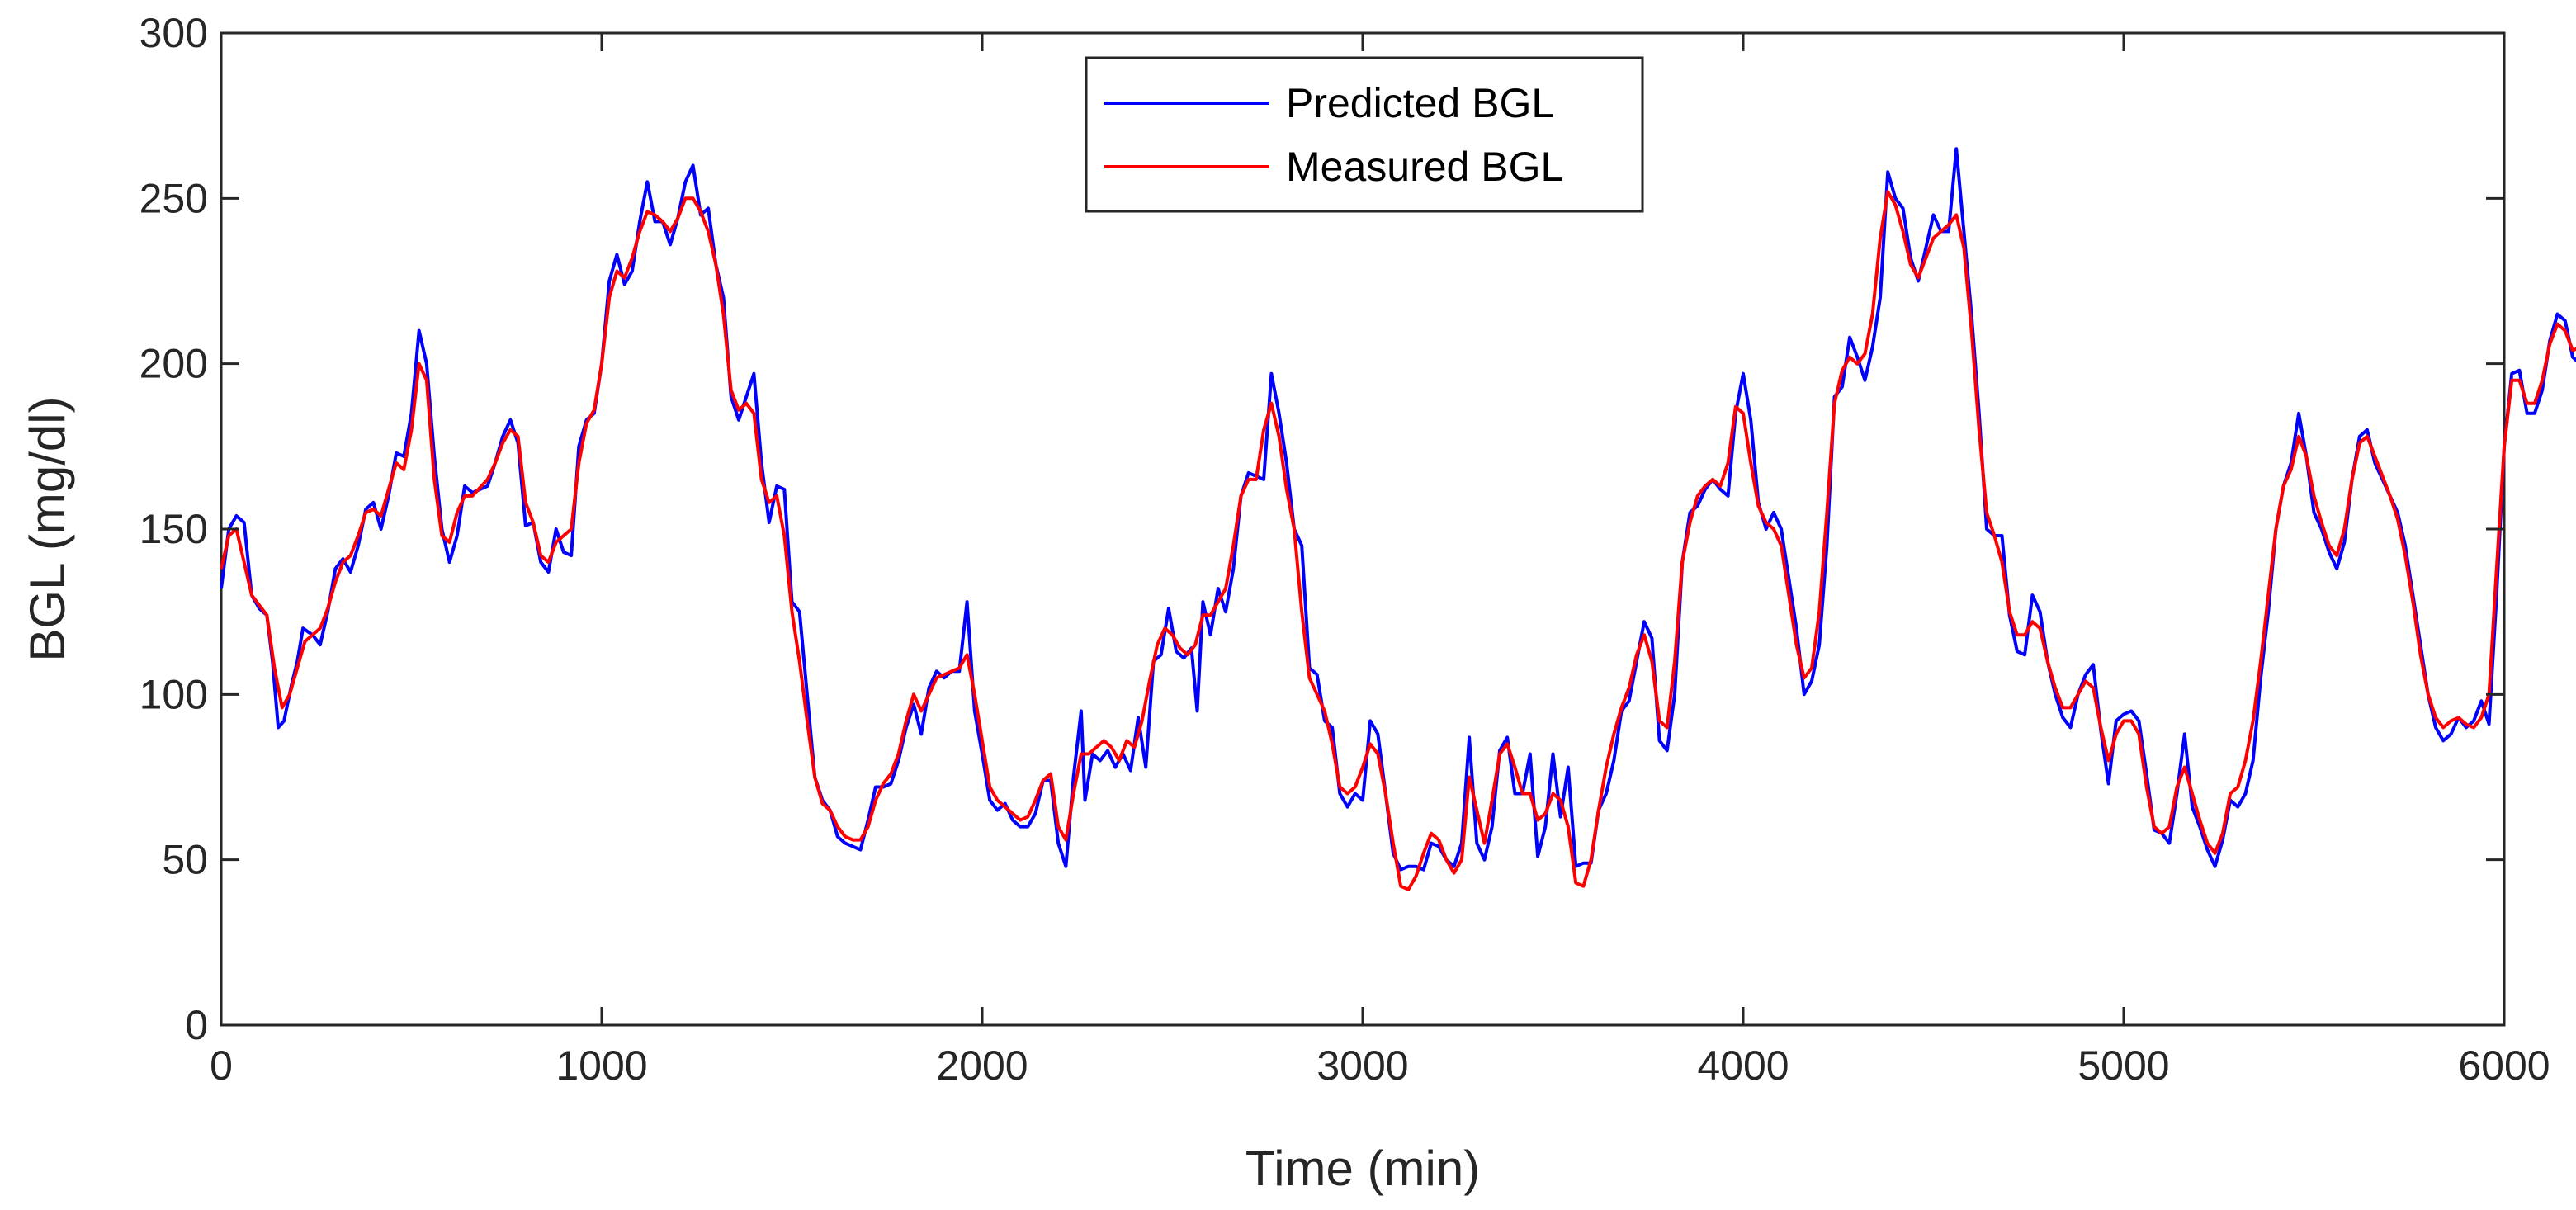  What do you see at coordinates (1362, 1065) in the screenshot?
I see `x-tick-label-3000: 3000` at bounding box center [1362, 1065].